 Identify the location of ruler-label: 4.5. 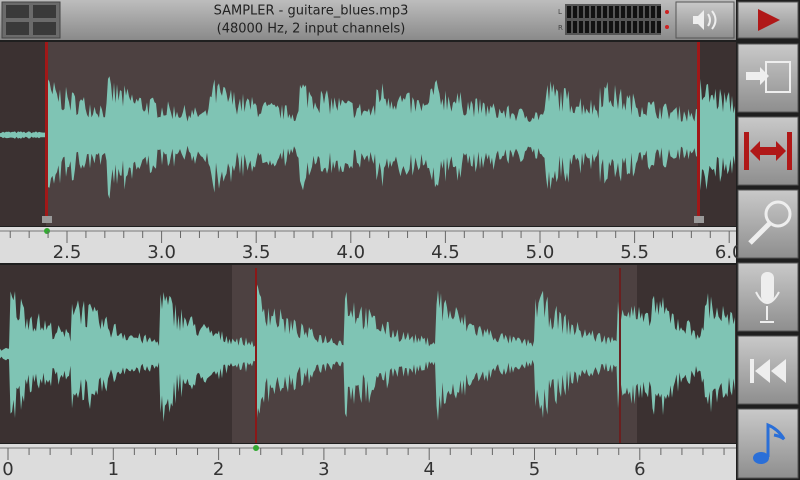
(445, 252).